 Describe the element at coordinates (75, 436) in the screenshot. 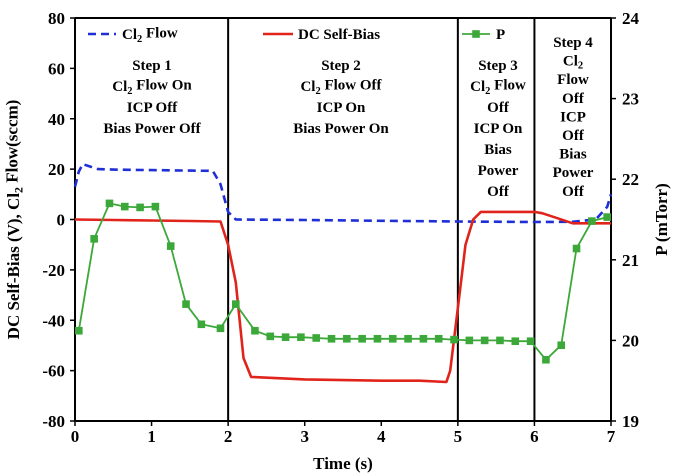

I see `x-tick-label: 0` at that location.